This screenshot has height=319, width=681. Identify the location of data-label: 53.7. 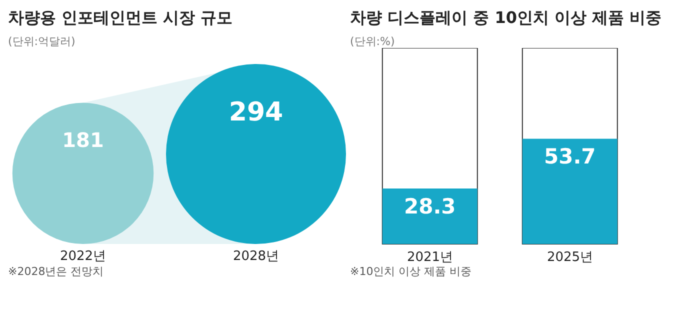
(570, 156).